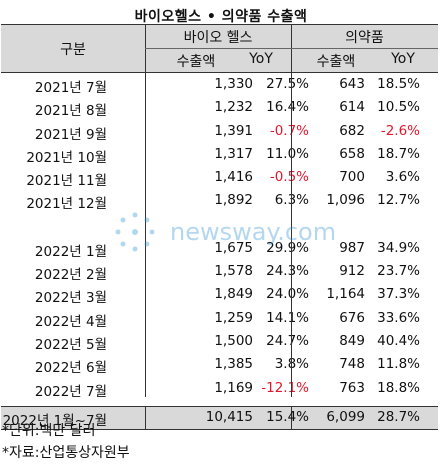 The image size is (442, 465). Describe the element at coordinates (398, 387) in the screenshot. I see `row-pharma-yoy: 18.8%` at that location.